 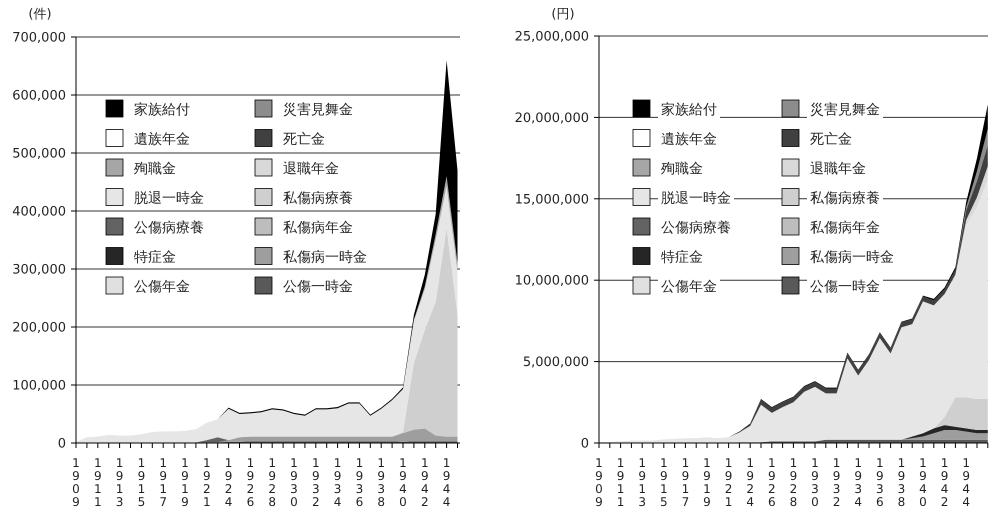 I want to click on y-tick-label: 600,000, so click(x=39, y=96).